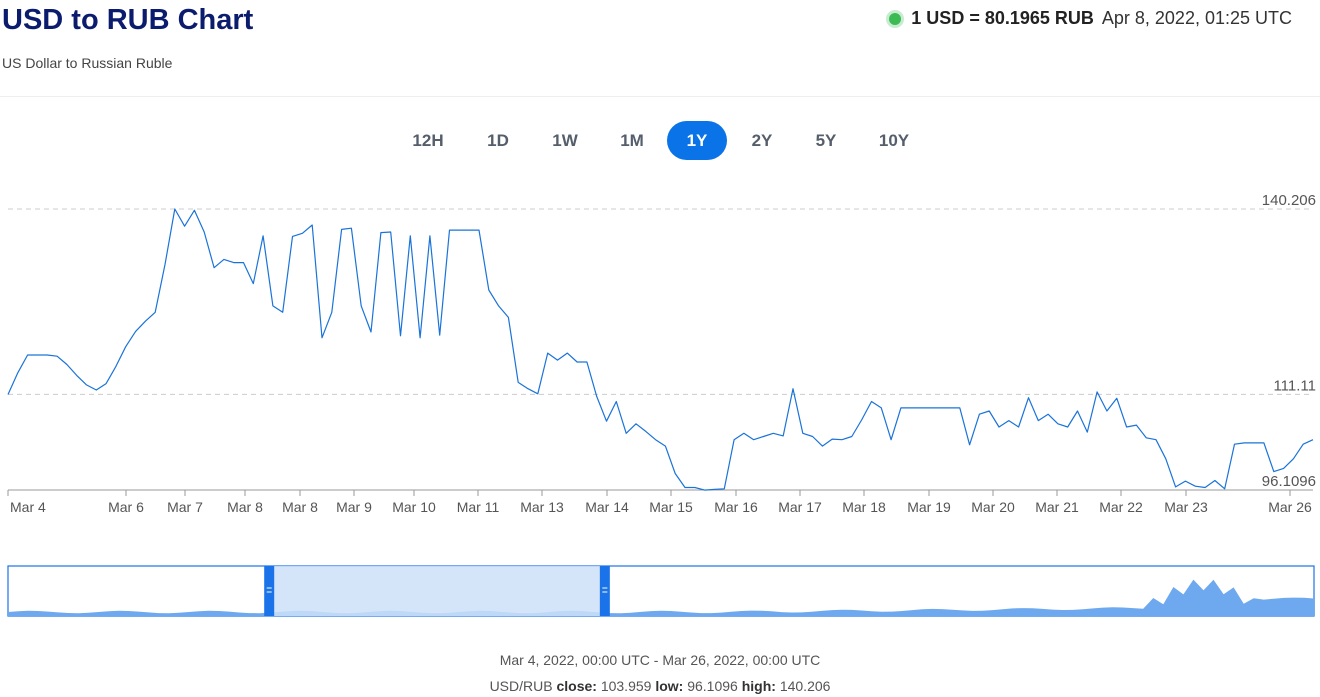  I want to click on x-tick-label: Mar 7, so click(185, 507).